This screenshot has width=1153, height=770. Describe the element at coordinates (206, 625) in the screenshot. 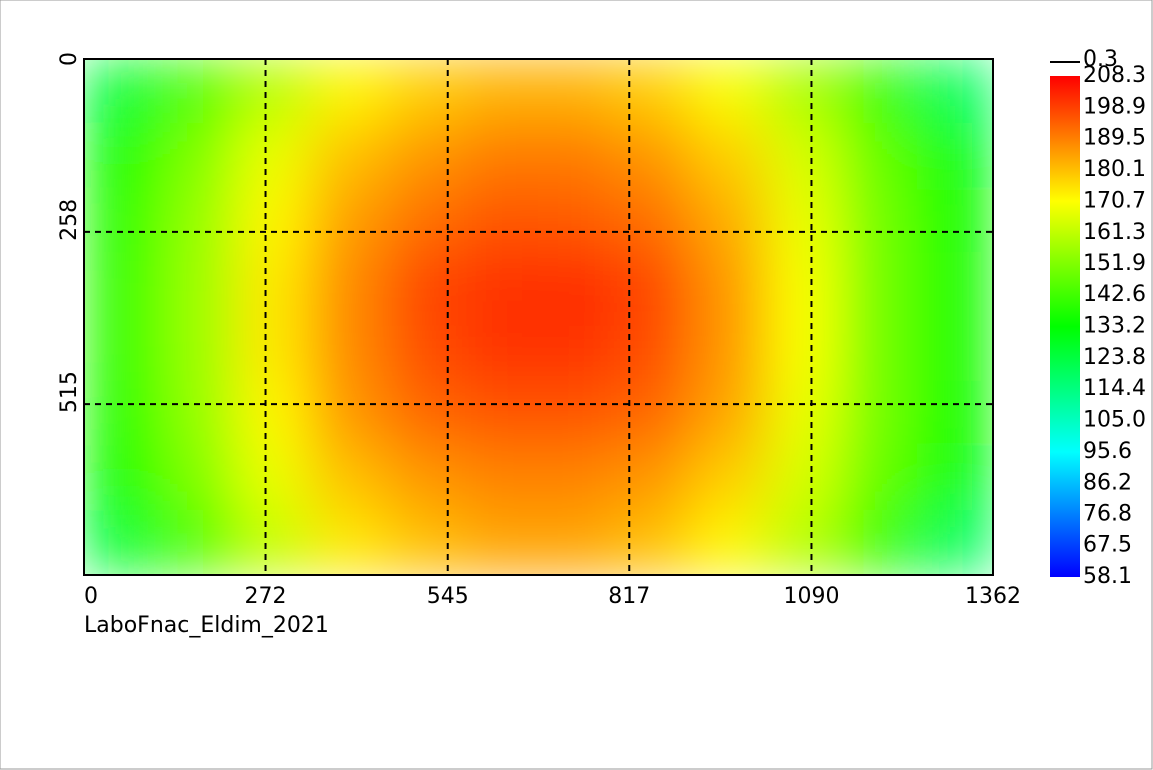

I see `caption: LaboFnac_Eldim_2021` at that location.